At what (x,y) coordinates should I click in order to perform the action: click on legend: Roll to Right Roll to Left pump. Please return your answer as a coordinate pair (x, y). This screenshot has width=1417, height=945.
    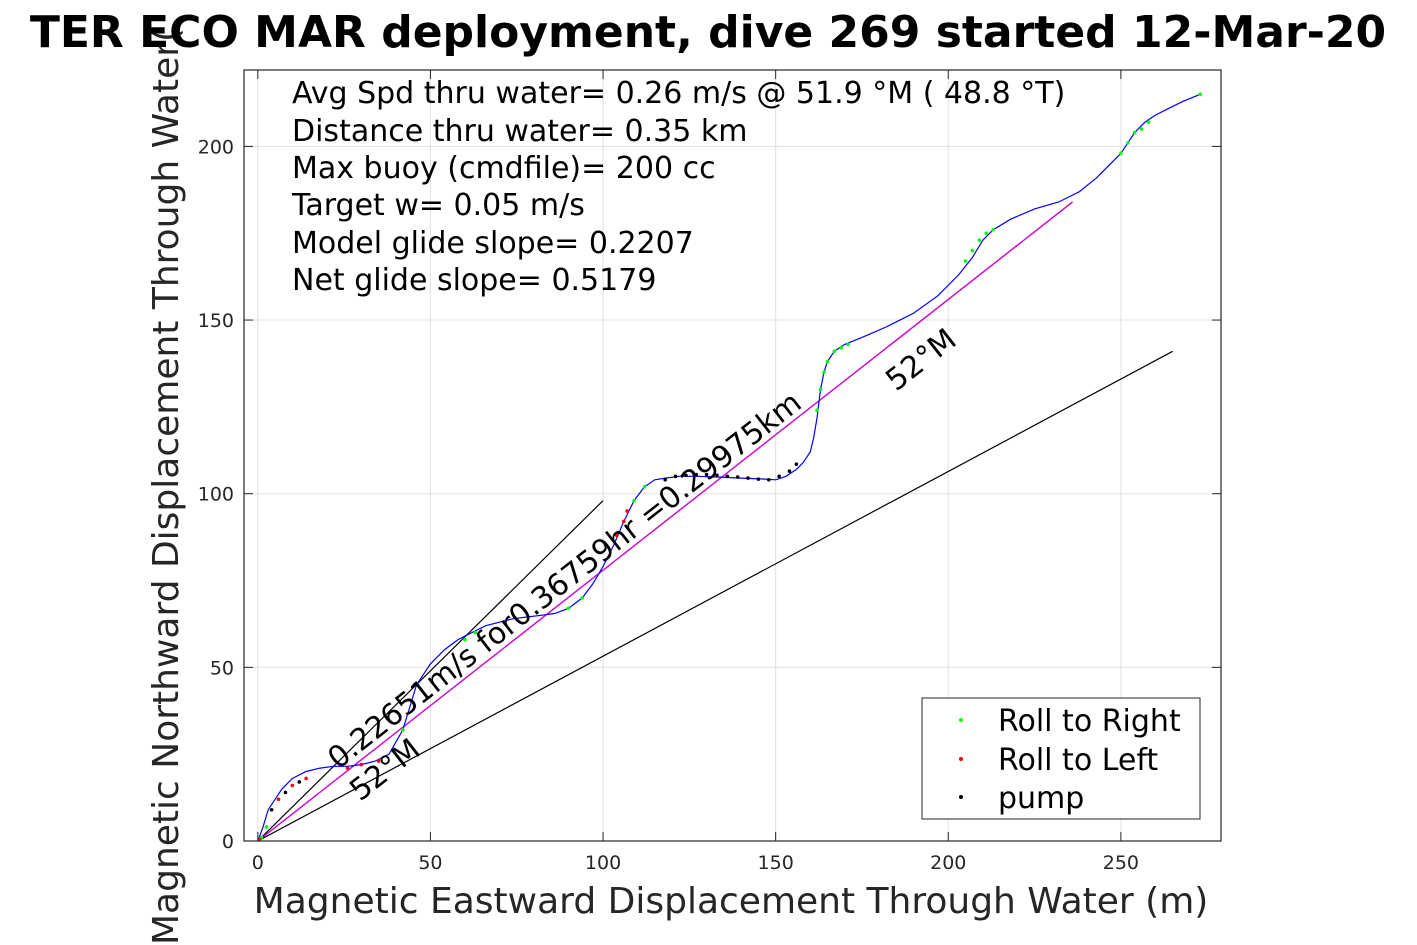
    Looking at the image, I should click on (1061, 758).